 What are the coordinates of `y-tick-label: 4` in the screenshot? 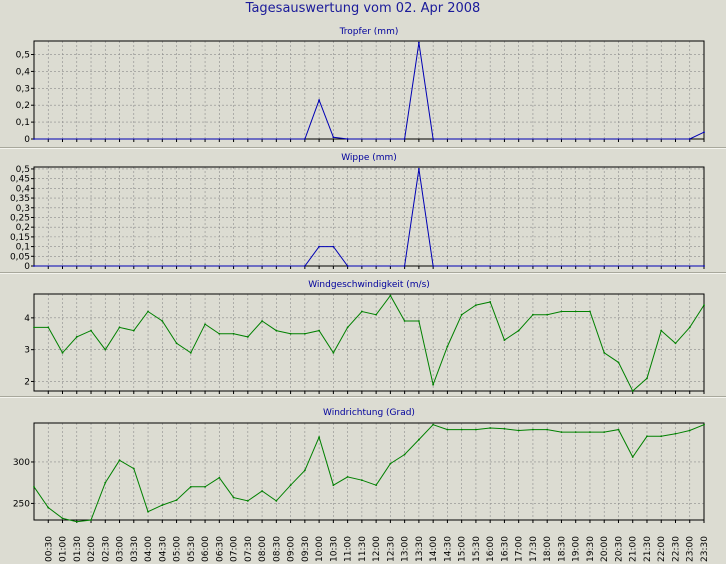 It's located at (27, 319).